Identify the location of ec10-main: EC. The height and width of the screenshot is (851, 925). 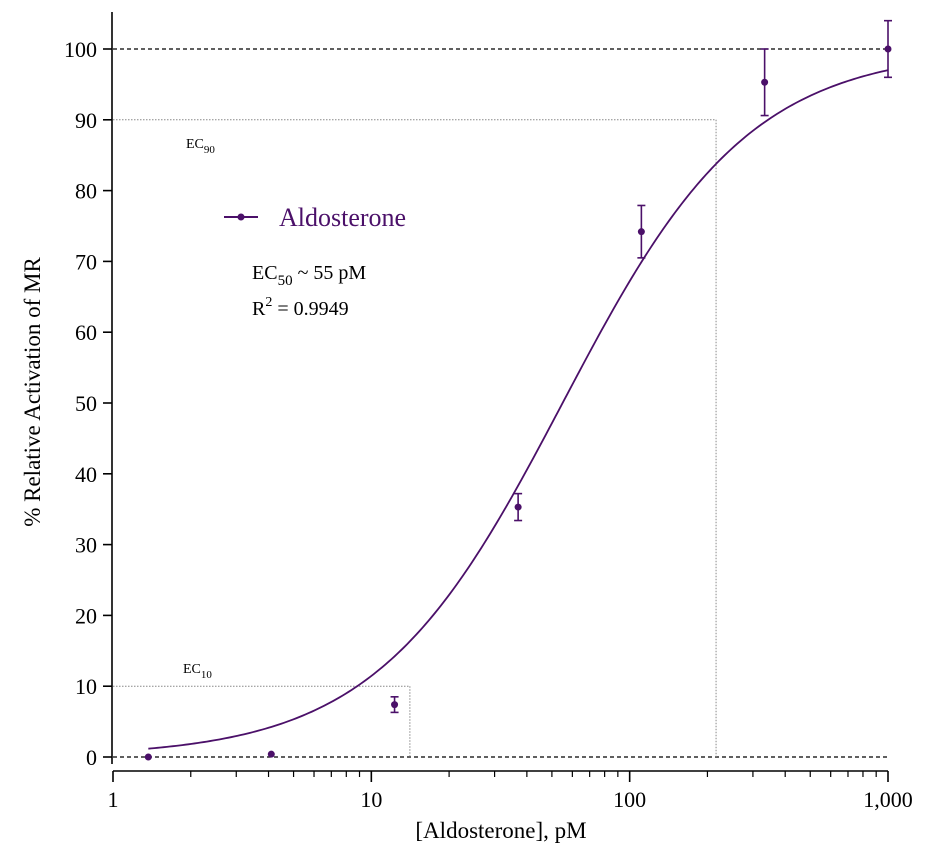
(192, 669).